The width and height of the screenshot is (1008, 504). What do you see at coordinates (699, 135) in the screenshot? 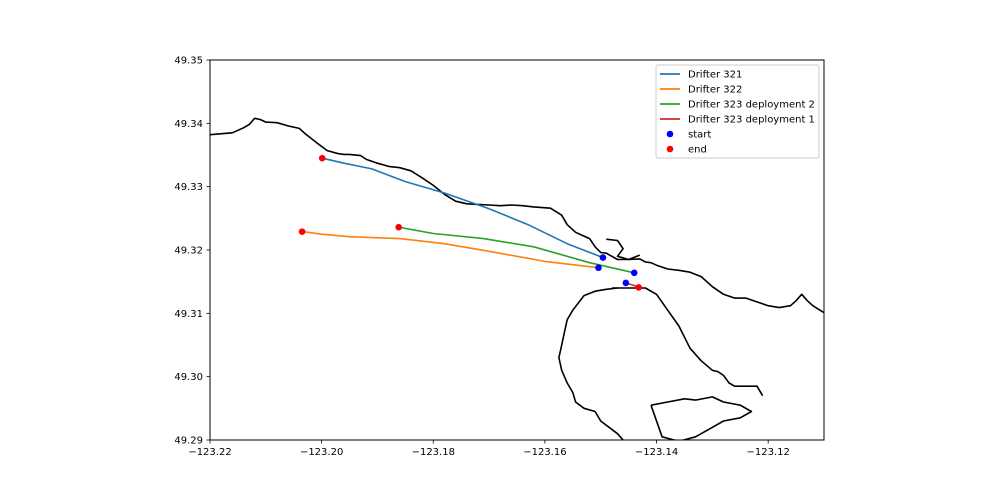
I see `legend-label-4: start` at bounding box center [699, 135].